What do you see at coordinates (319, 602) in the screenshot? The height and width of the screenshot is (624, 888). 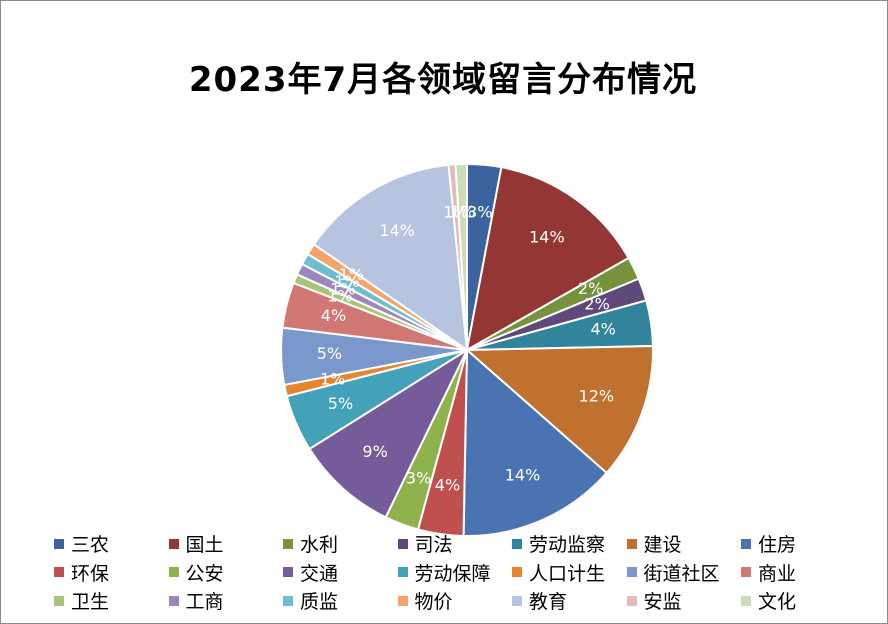 I see `legend-label: 质监` at bounding box center [319, 602].